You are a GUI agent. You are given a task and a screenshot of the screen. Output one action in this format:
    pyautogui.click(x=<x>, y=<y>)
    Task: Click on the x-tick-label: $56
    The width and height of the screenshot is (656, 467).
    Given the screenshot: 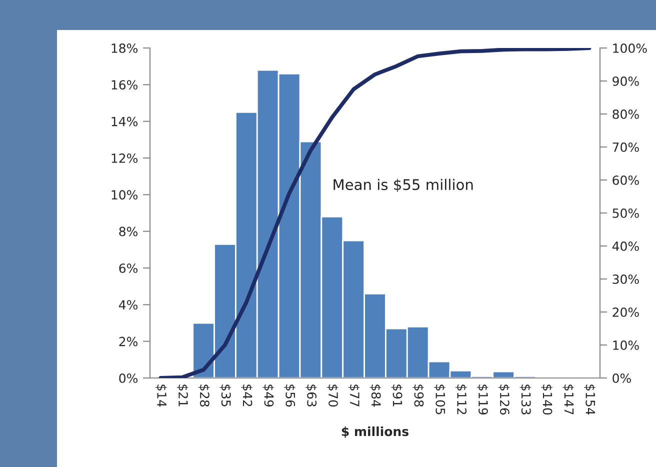 What is the action you would take?
    pyautogui.click(x=290, y=395)
    